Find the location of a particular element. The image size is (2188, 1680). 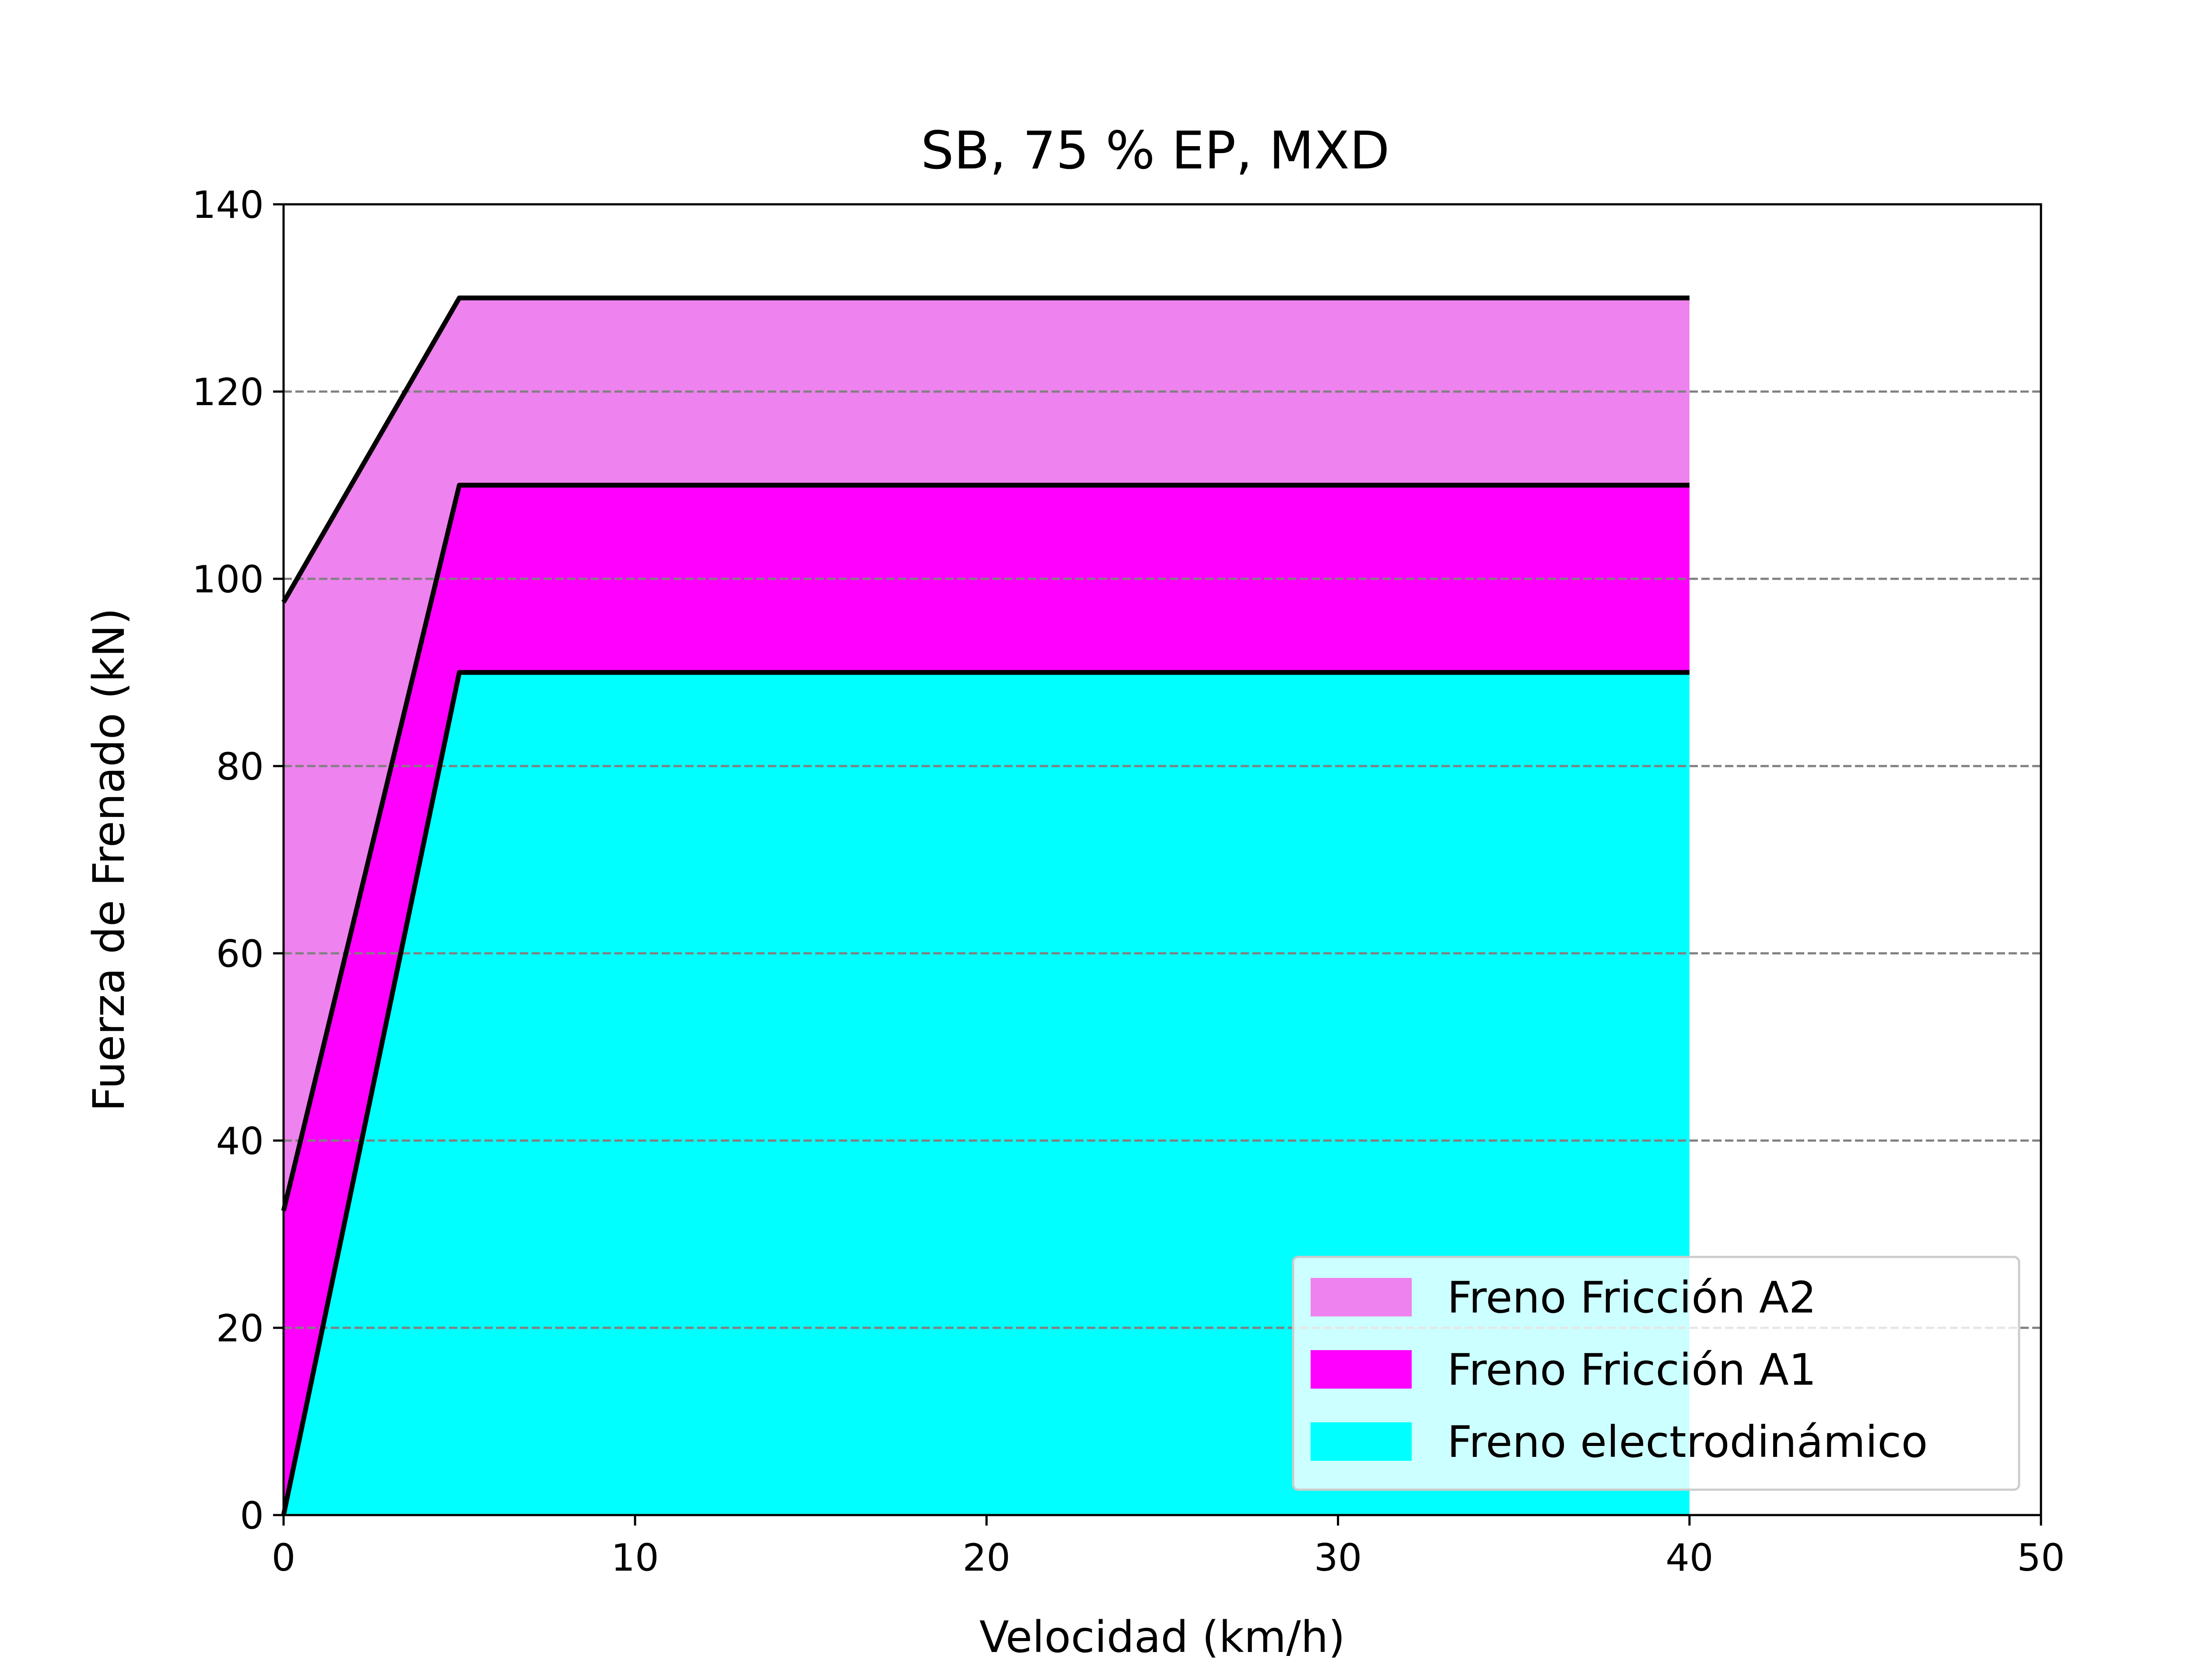

y-tick-label: 40 is located at coordinates (240, 1141).